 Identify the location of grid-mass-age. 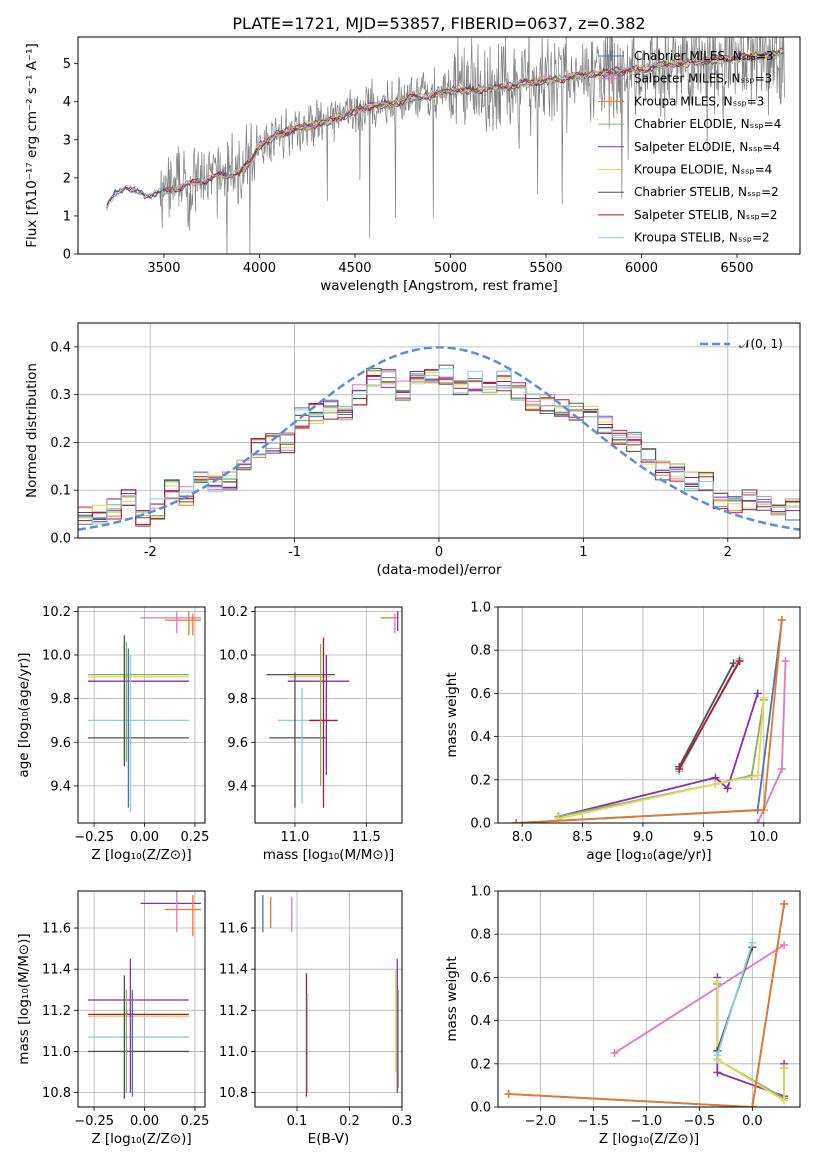
(328, 715).